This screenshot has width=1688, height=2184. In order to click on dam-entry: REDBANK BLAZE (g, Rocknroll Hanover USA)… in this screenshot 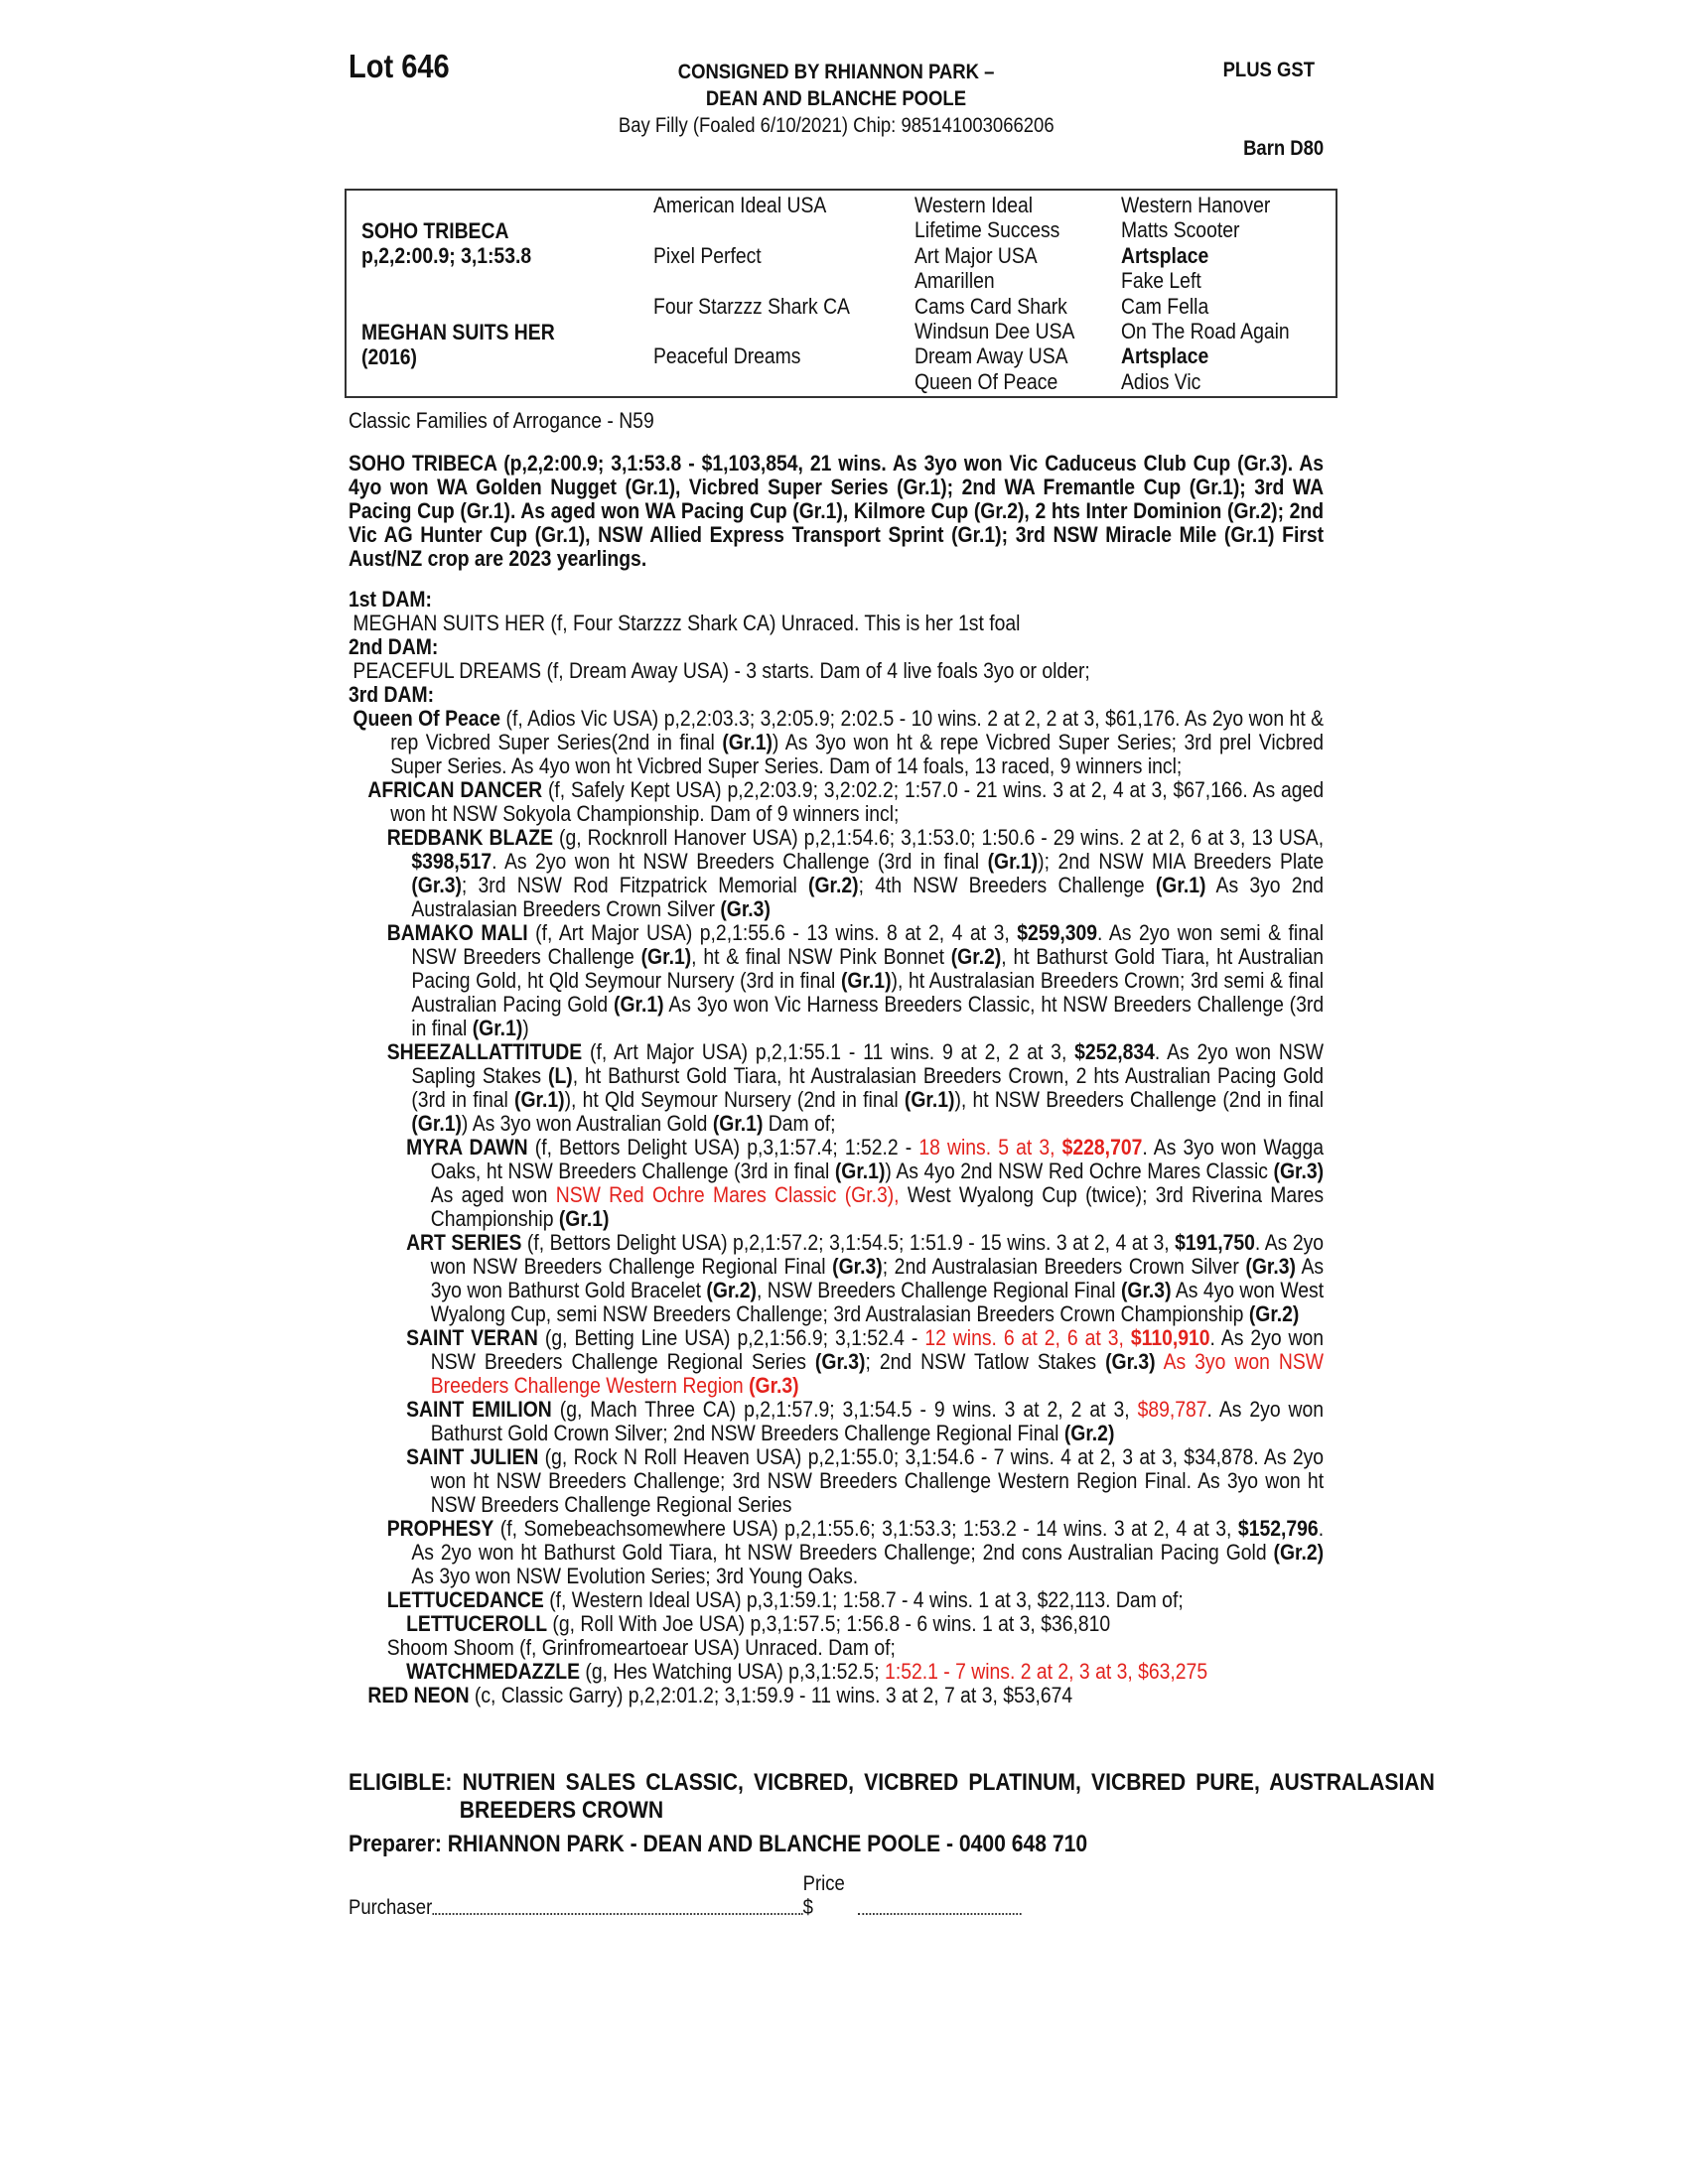, I will do `click(836, 873)`.